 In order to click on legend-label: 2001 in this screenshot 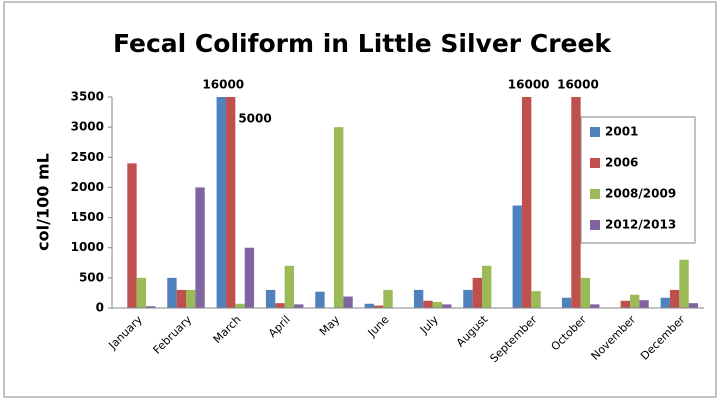, I will do `click(621, 132)`.